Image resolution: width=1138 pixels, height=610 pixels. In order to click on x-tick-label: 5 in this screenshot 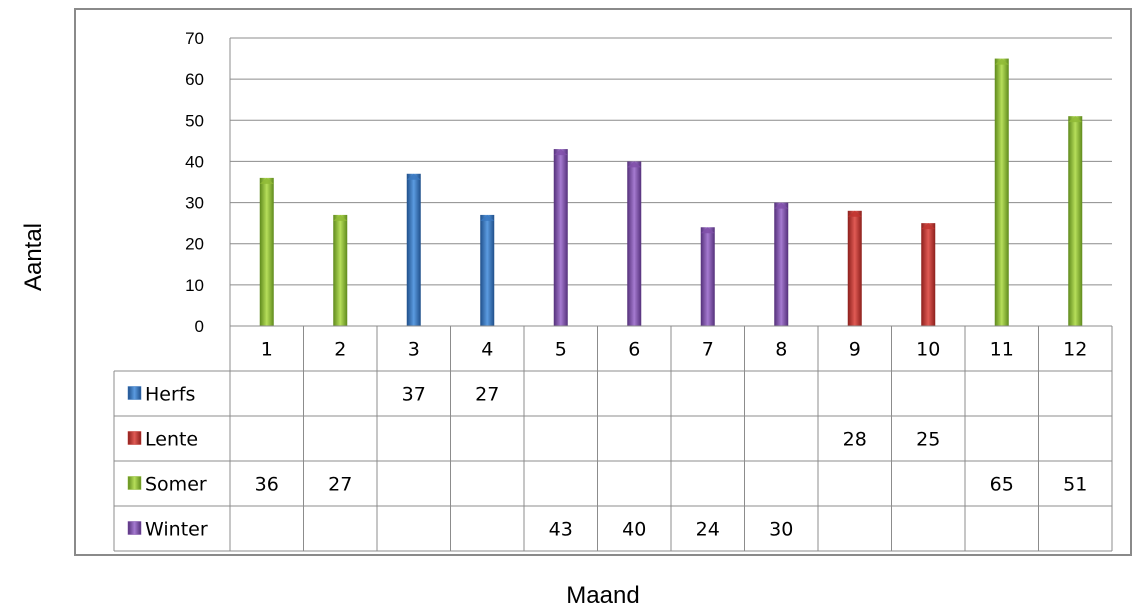, I will do `click(561, 350)`.